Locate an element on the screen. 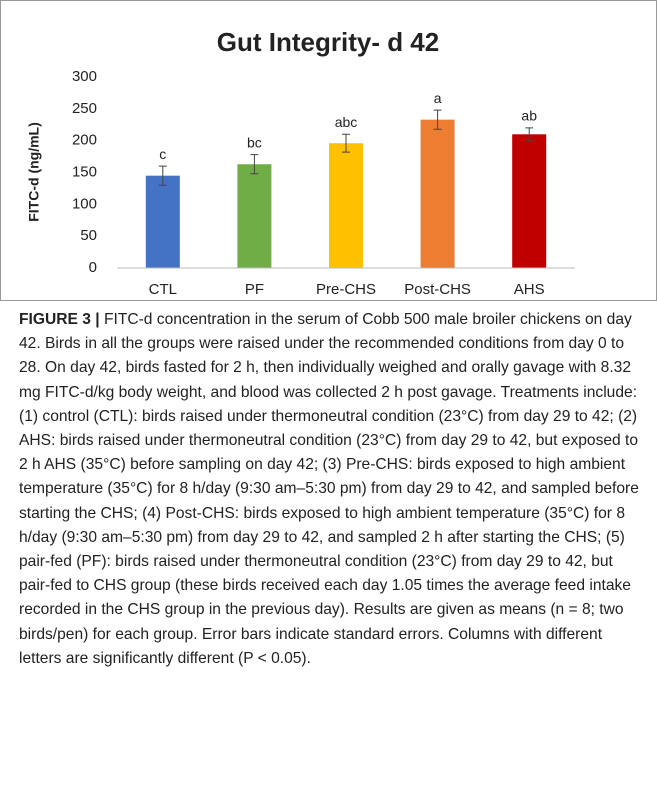 Image resolution: width=657 pixels, height=796 pixels. x-tick-label: Post-CHS is located at coordinates (437, 289).